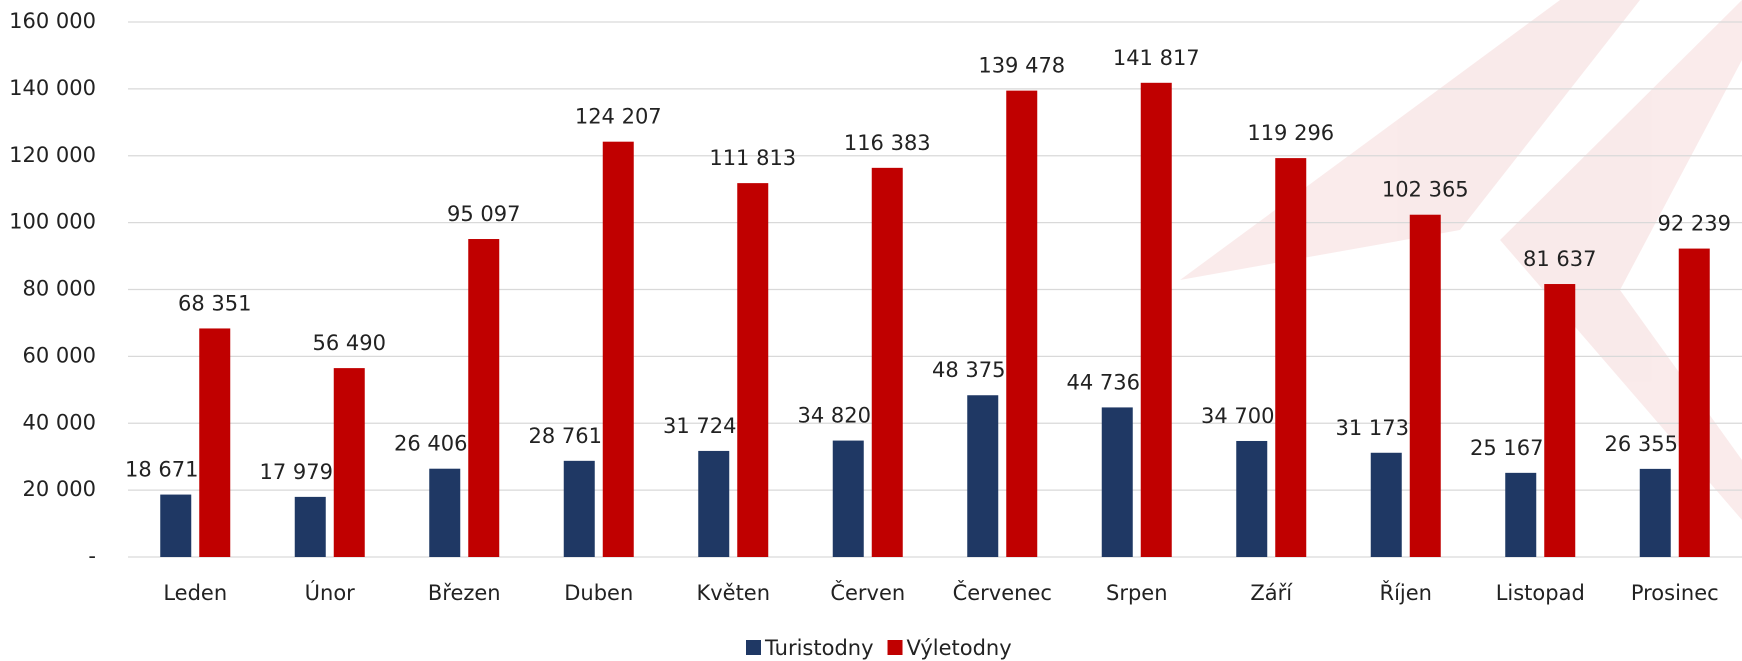 The width and height of the screenshot is (1742, 661). I want to click on x-tick-label: Září, so click(1271, 593).